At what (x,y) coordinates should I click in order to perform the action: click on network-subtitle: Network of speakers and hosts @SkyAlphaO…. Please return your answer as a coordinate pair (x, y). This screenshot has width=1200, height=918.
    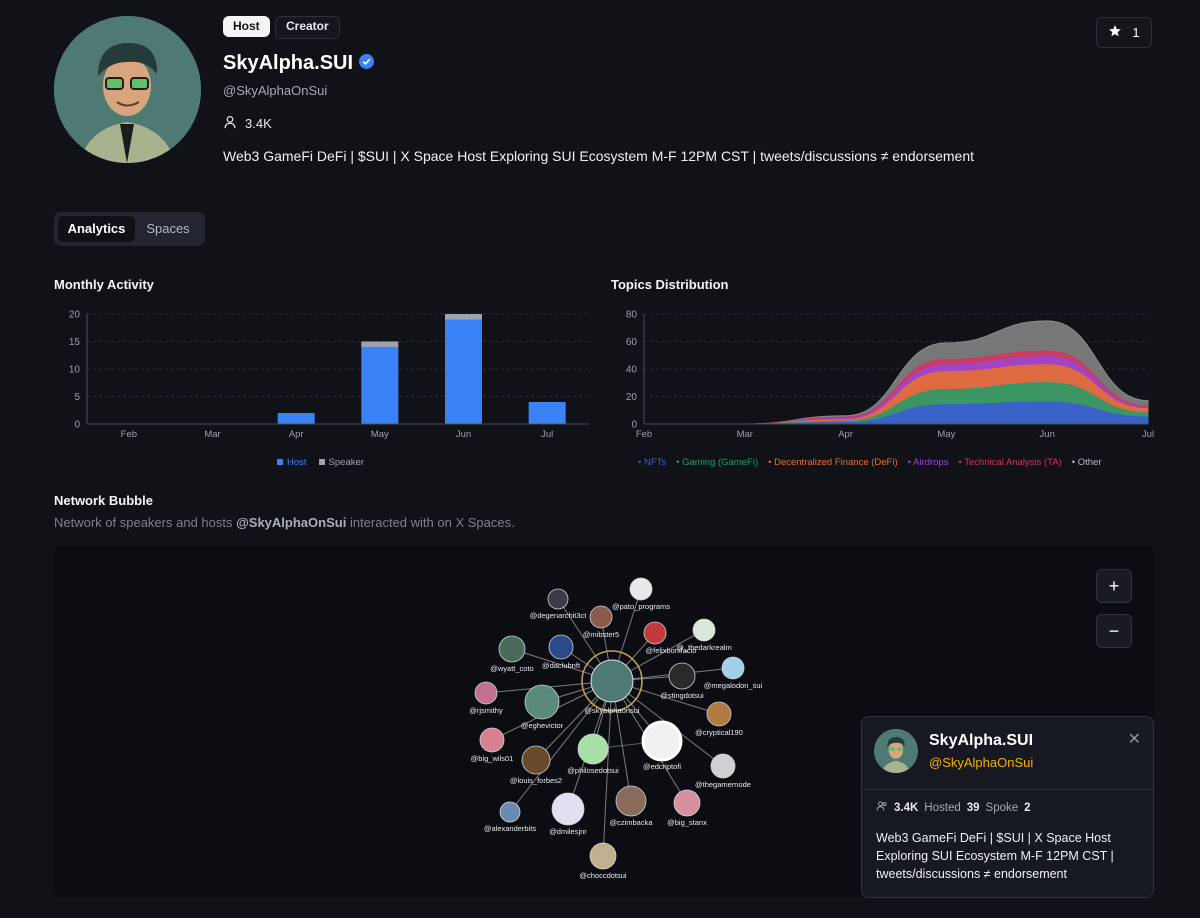
    Looking at the image, I should click on (284, 522).